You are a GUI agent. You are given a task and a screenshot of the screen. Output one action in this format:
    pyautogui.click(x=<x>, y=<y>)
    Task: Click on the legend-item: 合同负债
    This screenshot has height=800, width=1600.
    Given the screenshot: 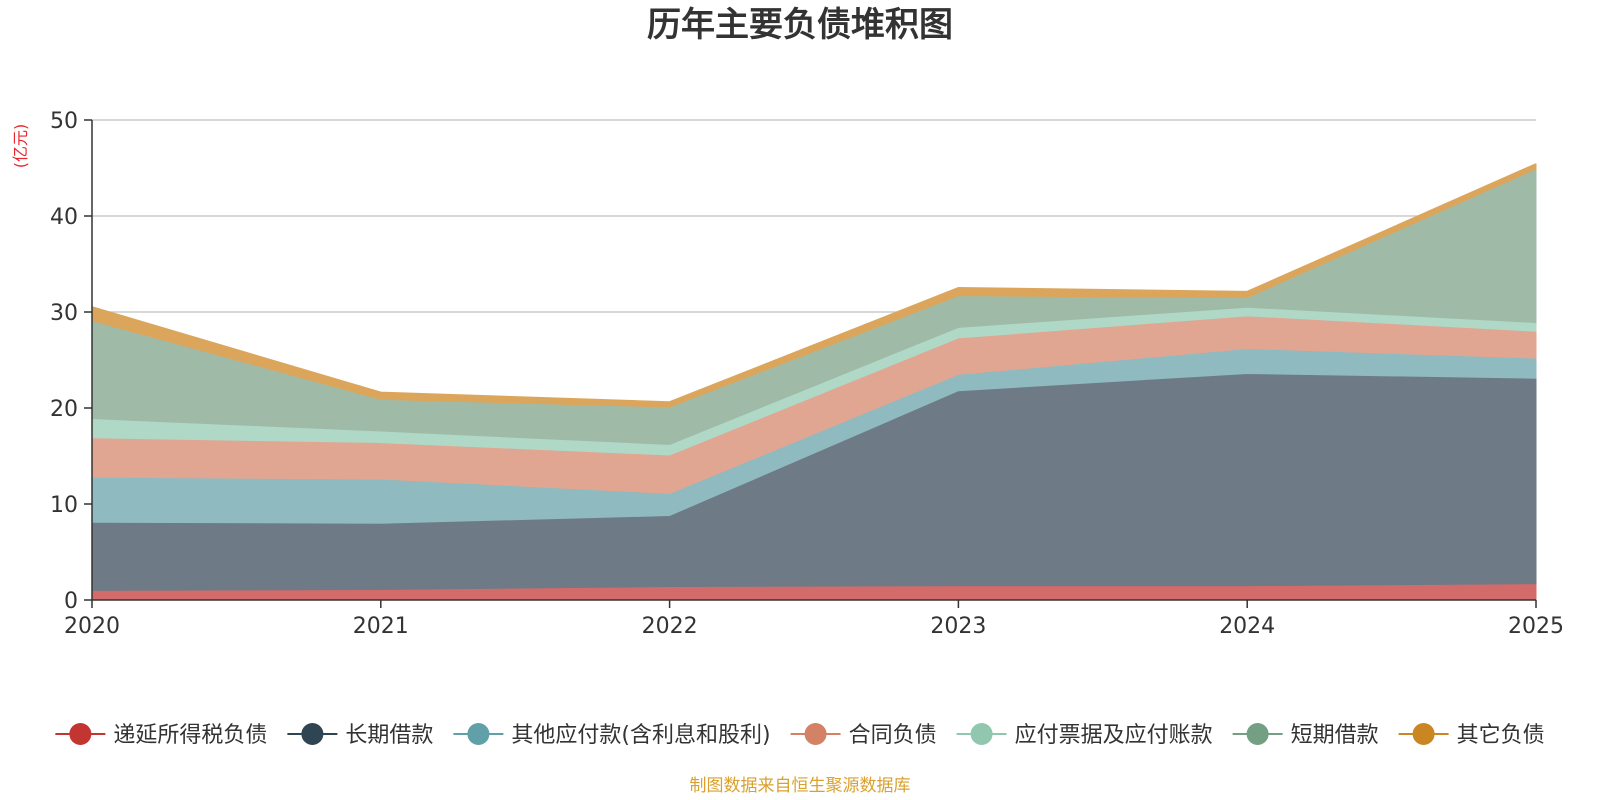 What is the action you would take?
    pyautogui.click(x=863, y=735)
    